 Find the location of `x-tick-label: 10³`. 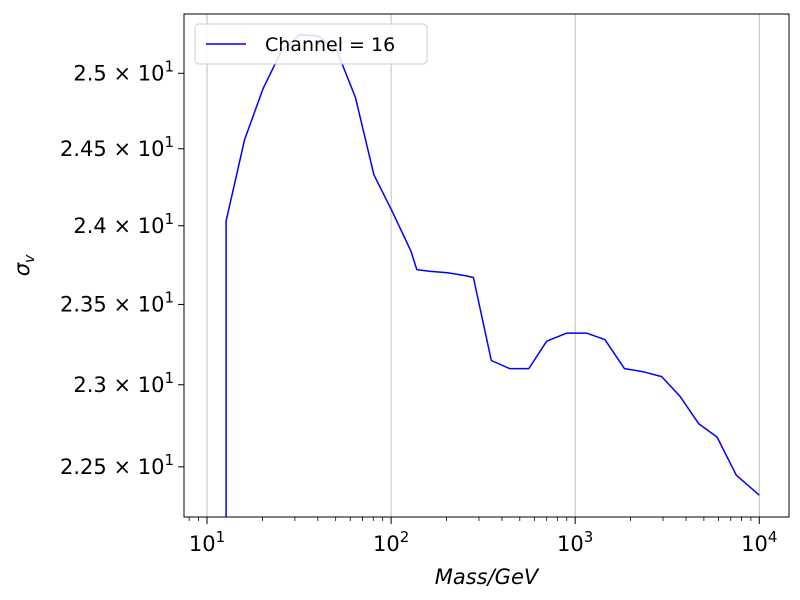

x-tick-label: 10³ is located at coordinates (575, 542).